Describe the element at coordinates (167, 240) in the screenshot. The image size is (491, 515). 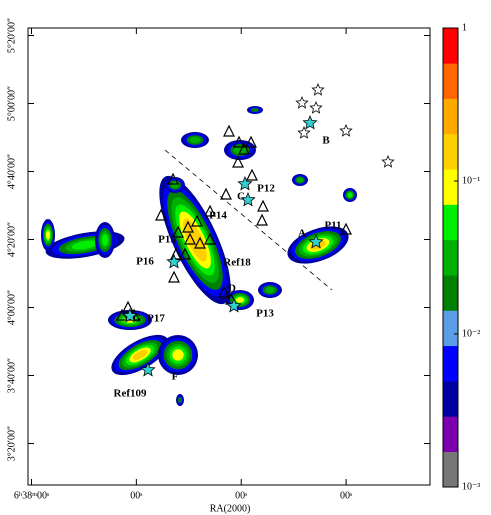
I see `annotation: P15` at that location.